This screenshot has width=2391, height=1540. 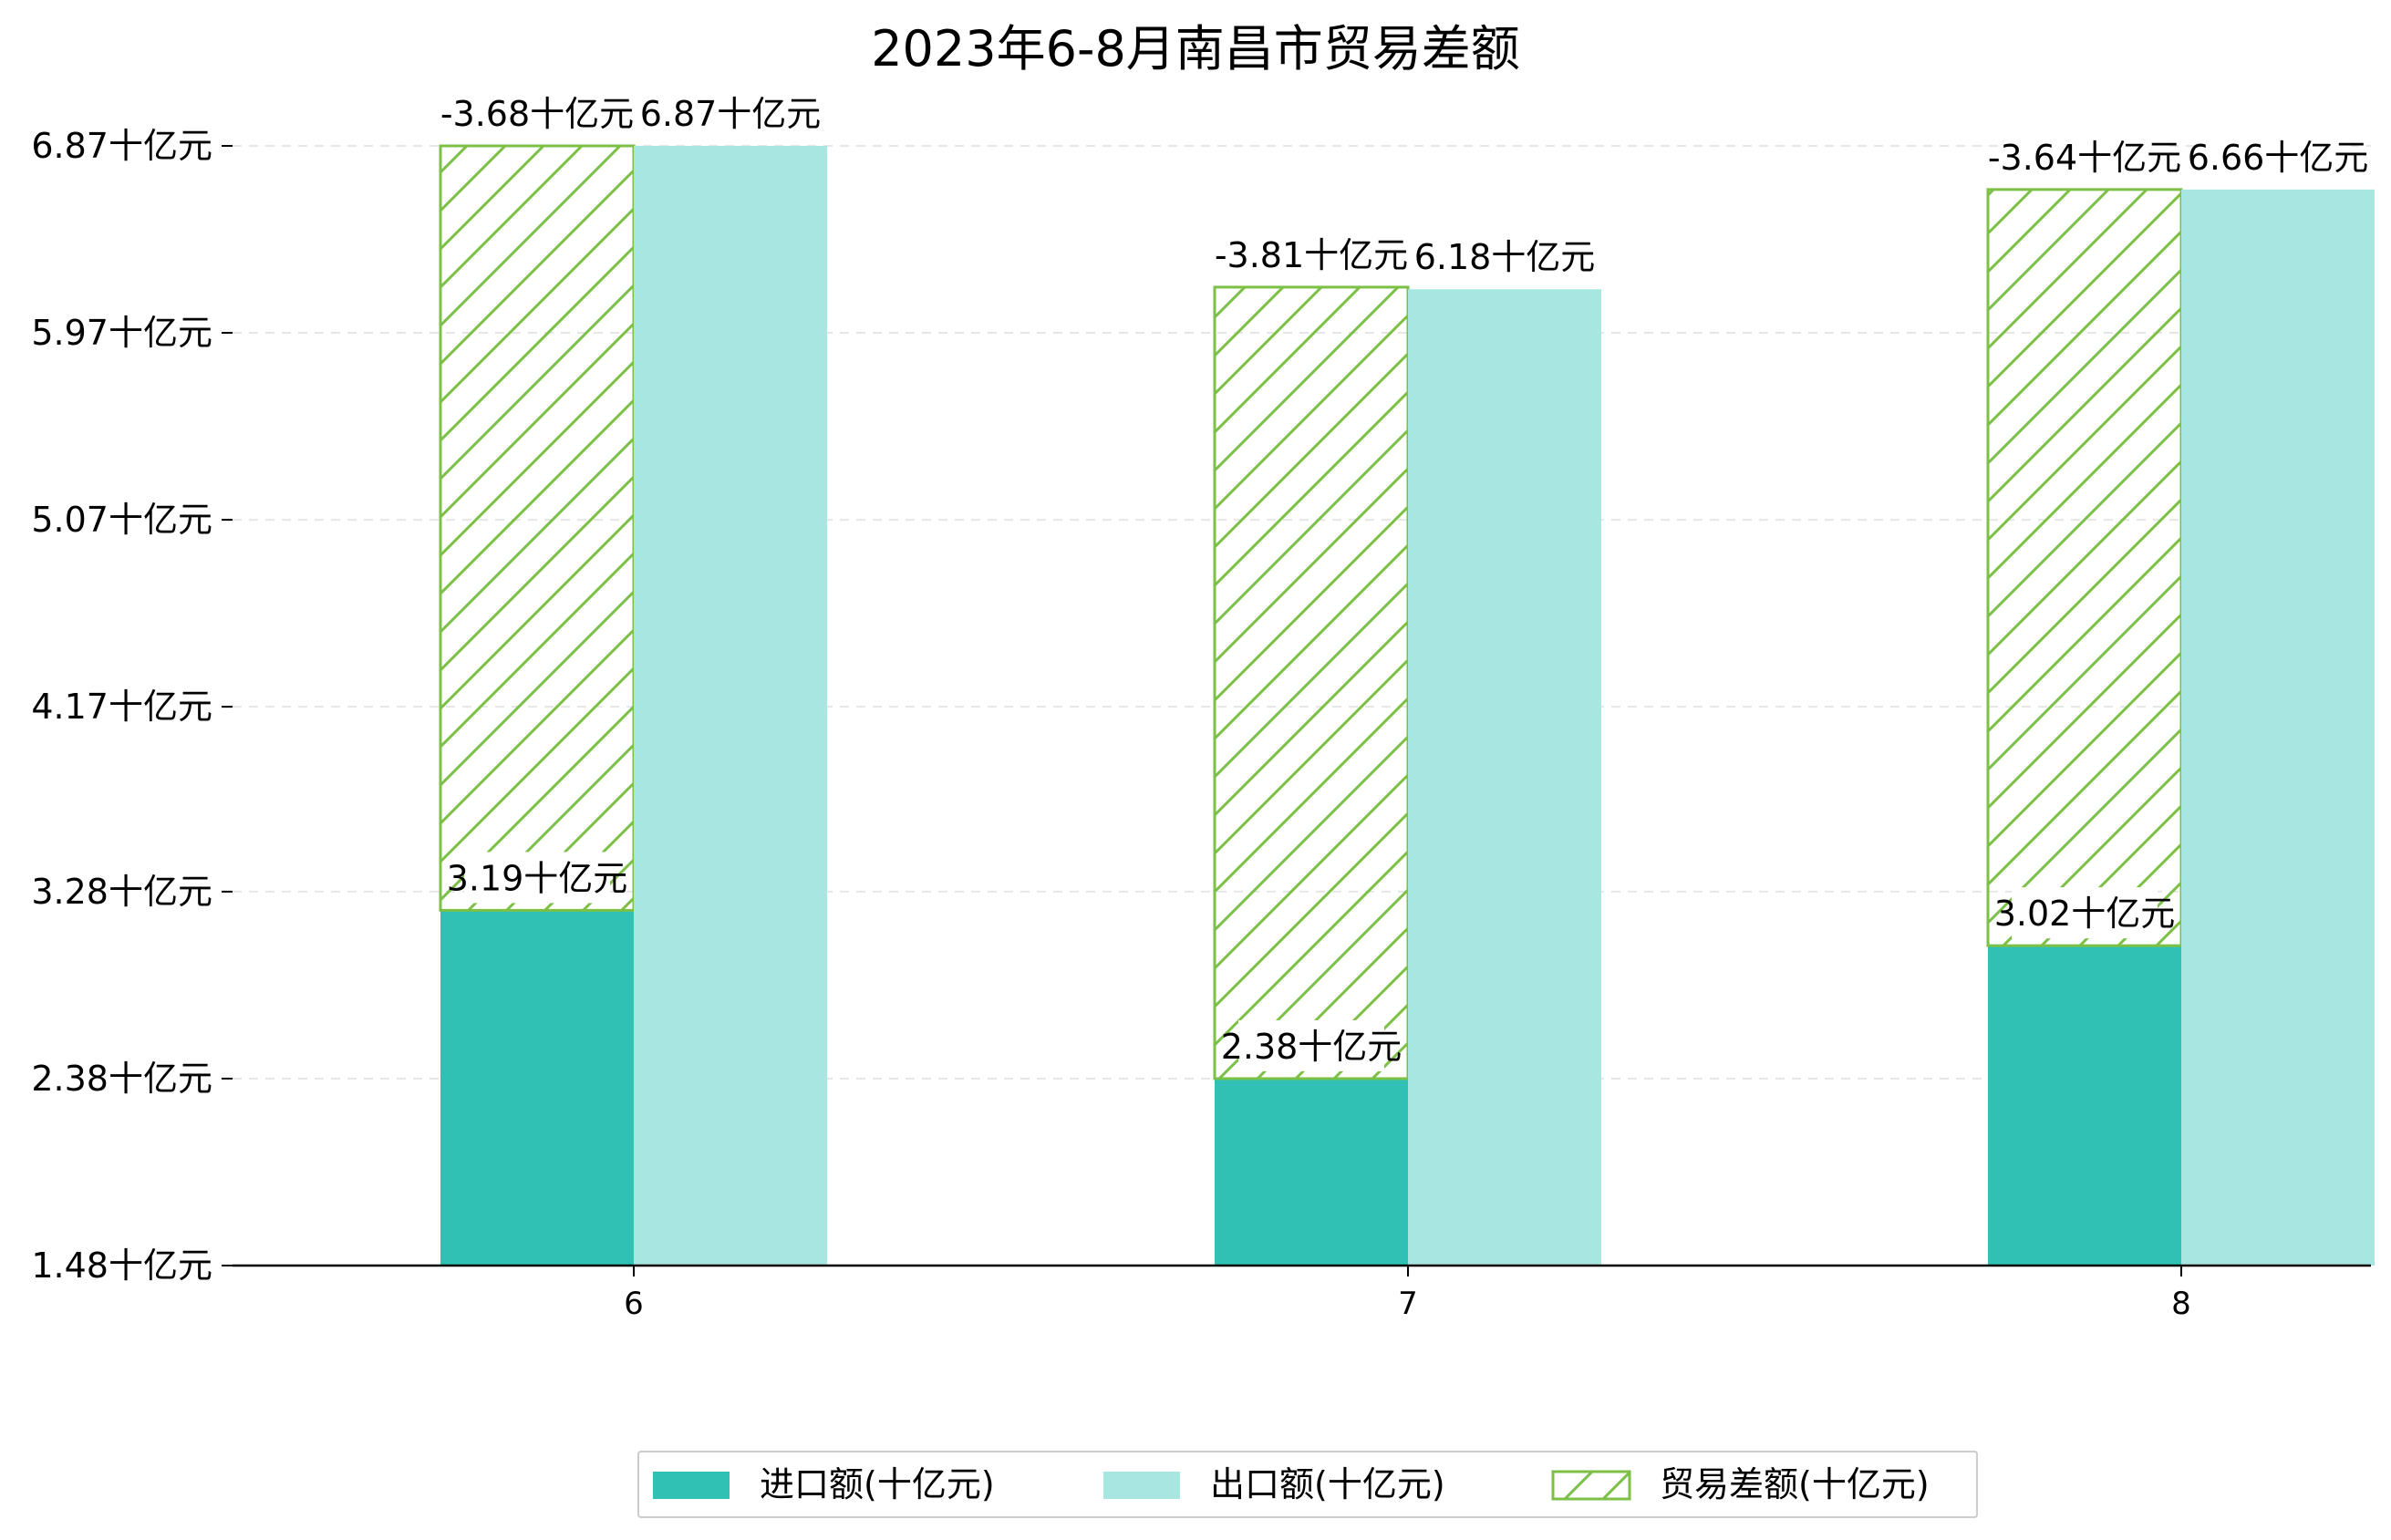 I want to click on balance-value-label: -3.81十亿元, so click(x=1311, y=255).